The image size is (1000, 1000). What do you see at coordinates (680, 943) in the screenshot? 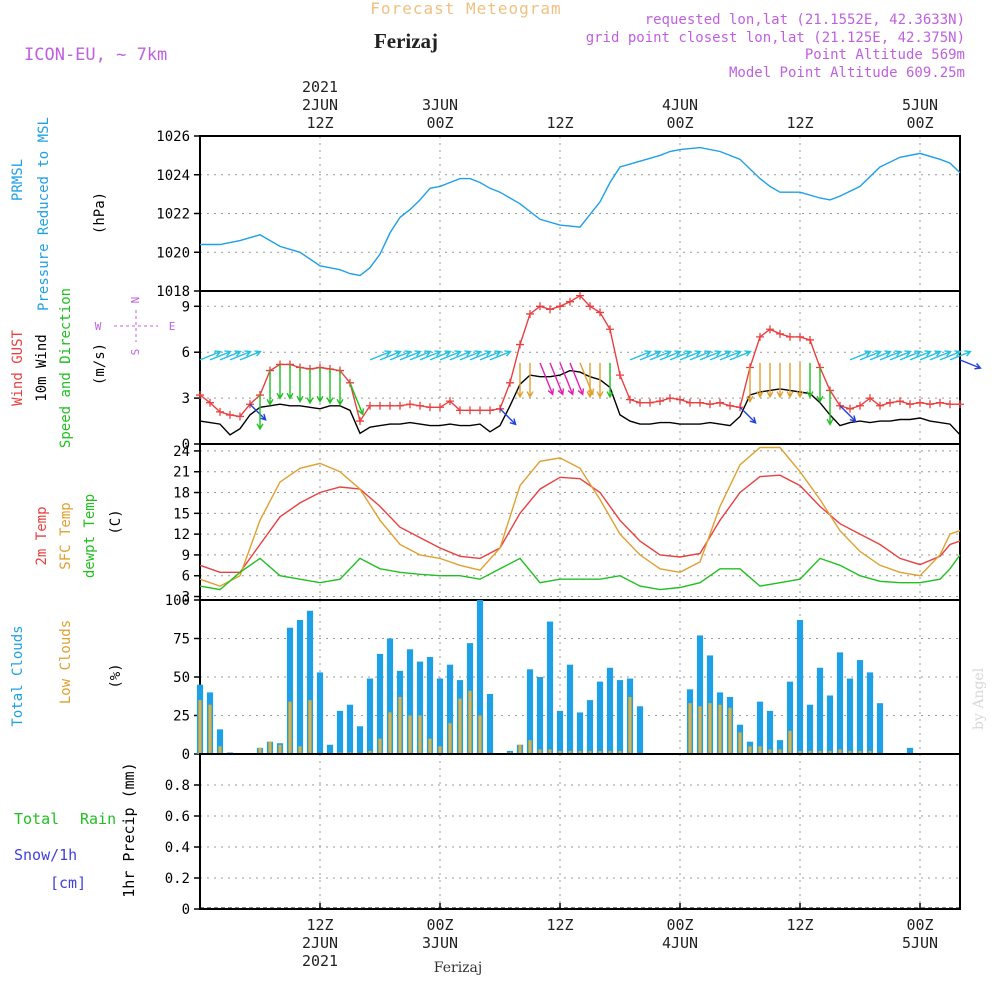
I see `bottom-tick-label: 4JUN` at bounding box center [680, 943].